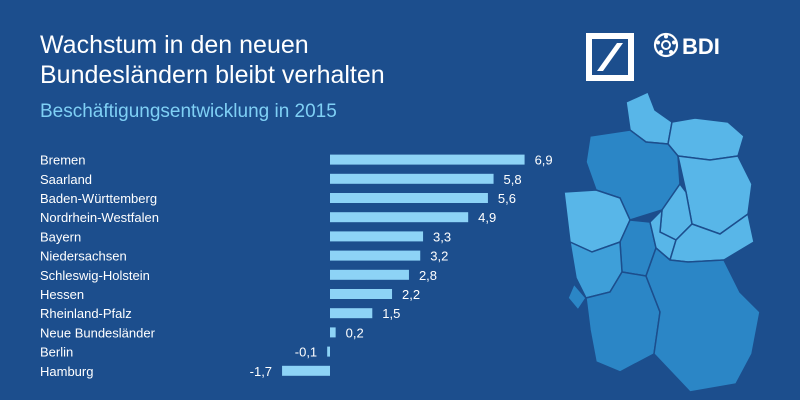  Describe the element at coordinates (188, 111) in the screenshot. I see `chart-subtitle: Beschäftigungsentwicklung in 2015` at that location.